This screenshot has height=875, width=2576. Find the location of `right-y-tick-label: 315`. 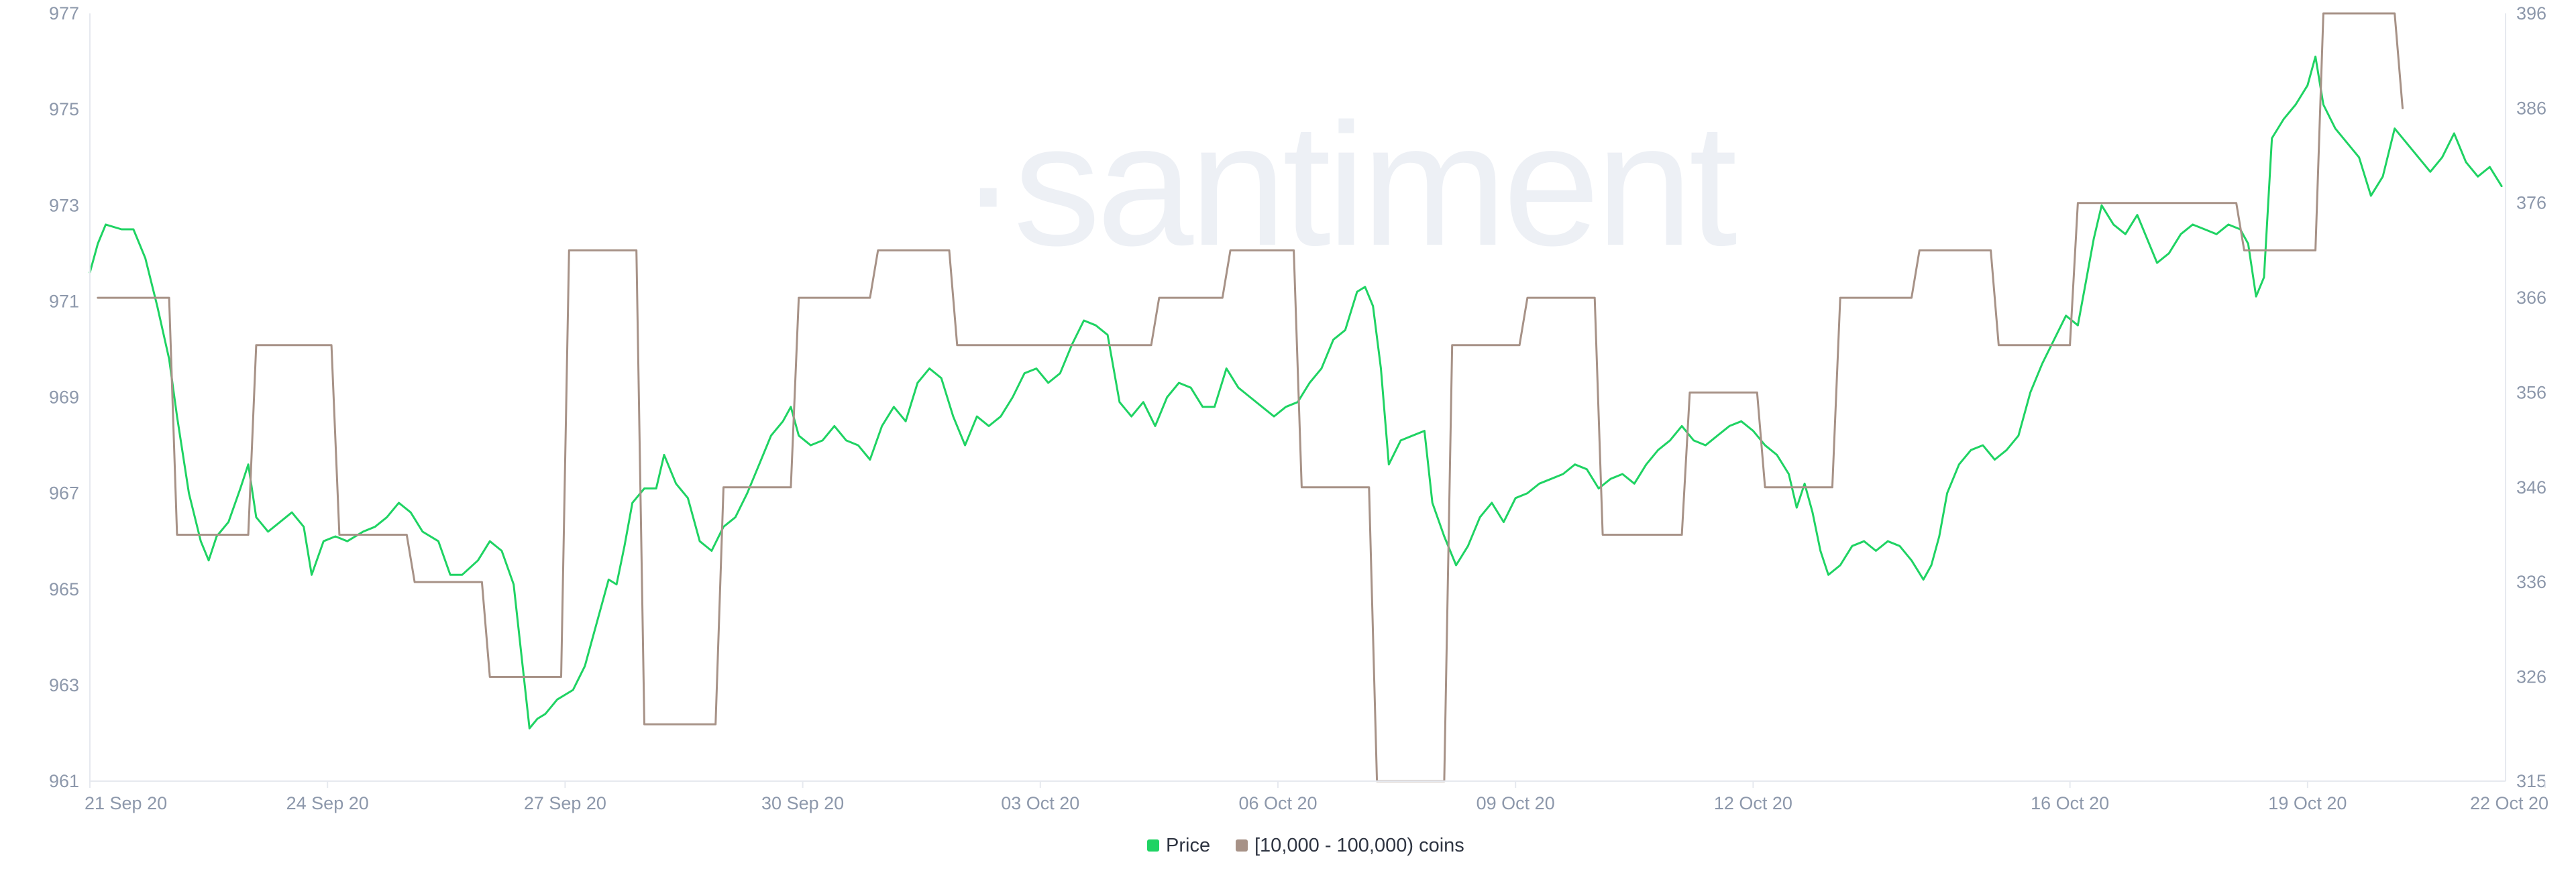

right-y-tick-label: 315 is located at coordinates (2531, 781).